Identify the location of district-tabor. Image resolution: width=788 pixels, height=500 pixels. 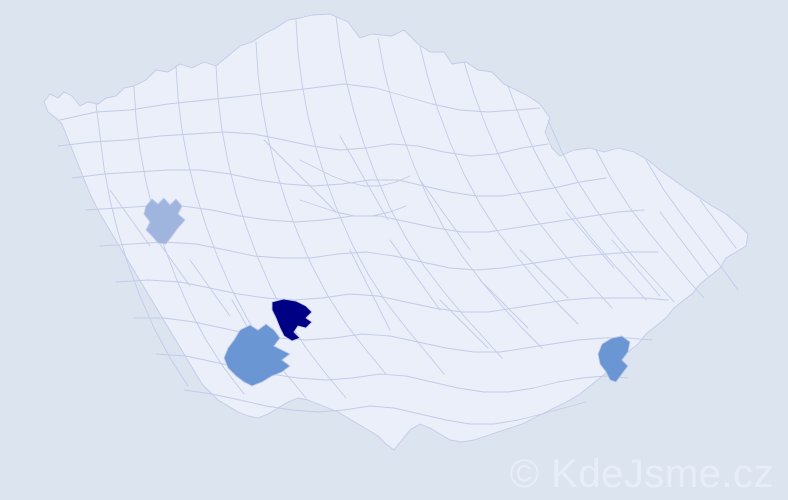
(292, 320).